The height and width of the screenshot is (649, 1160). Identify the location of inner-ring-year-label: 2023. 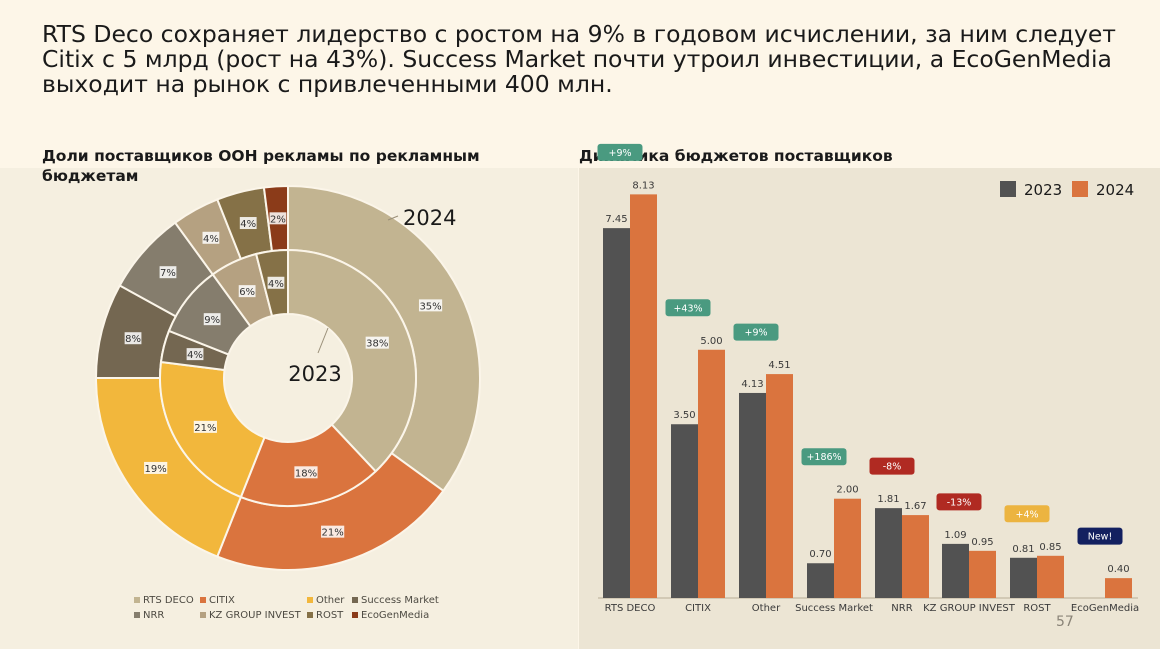
(314, 374).